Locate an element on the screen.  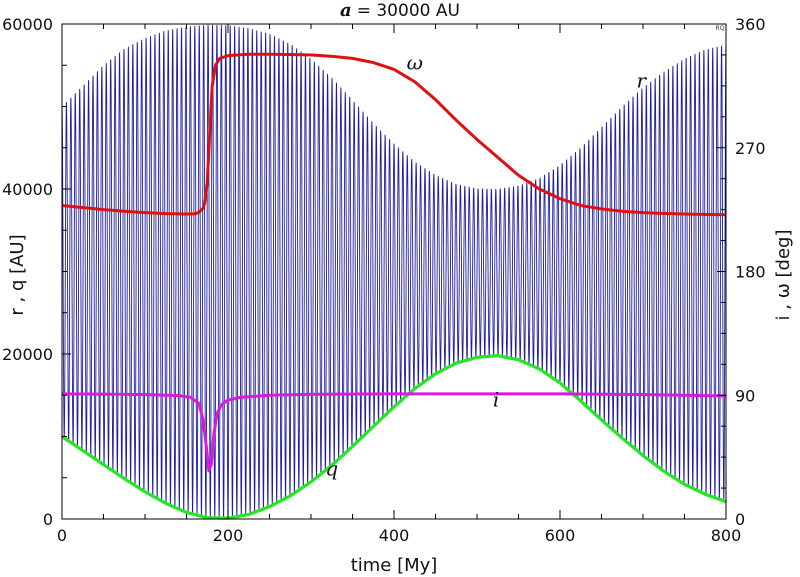
i-series-line is located at coordinates (394, 432).